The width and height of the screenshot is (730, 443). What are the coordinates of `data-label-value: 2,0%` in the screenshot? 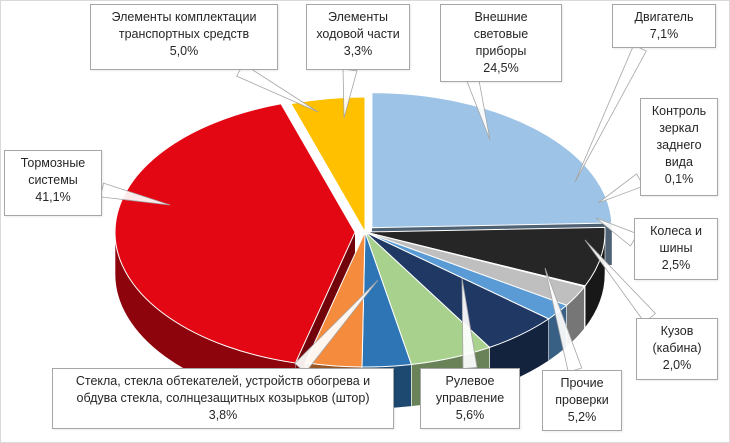 It's located at (677, 365).